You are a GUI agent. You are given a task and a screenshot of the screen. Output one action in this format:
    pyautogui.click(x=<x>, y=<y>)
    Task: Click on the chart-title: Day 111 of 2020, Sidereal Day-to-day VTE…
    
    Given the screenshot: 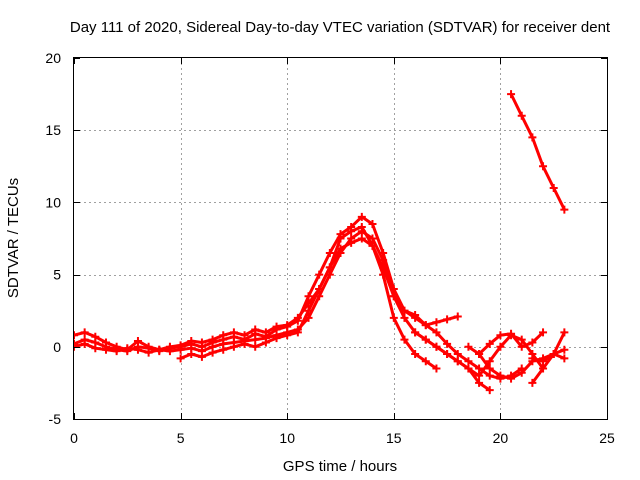 What is the action you would take?
    pyautogui.click(x=340, y=27)
    